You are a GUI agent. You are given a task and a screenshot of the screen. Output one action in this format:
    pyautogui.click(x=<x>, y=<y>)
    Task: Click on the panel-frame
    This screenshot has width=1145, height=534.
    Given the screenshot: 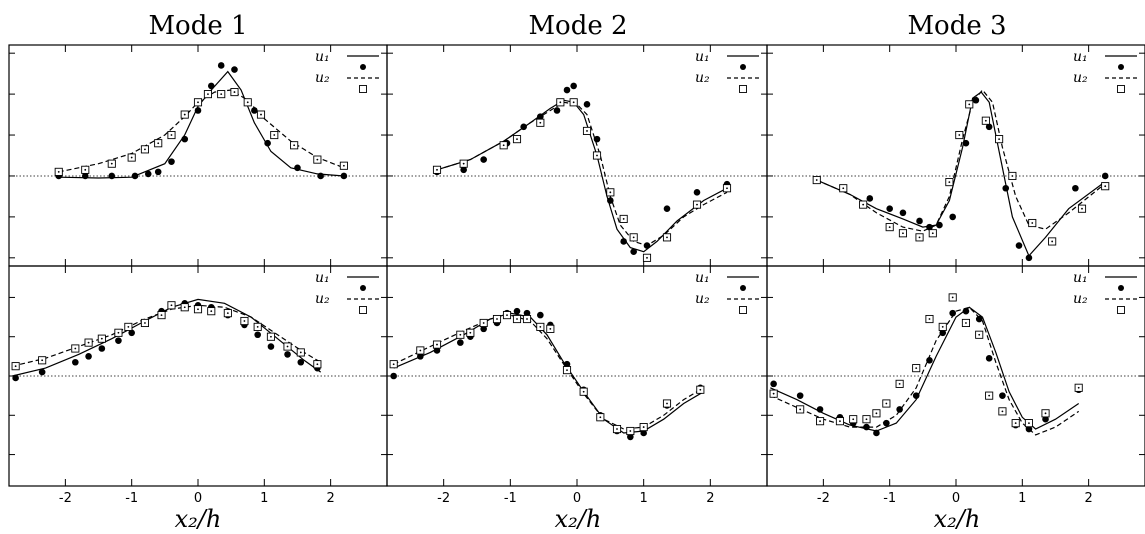 What is the action you would take?
    pyautogui.click(x=198, y=155)
    